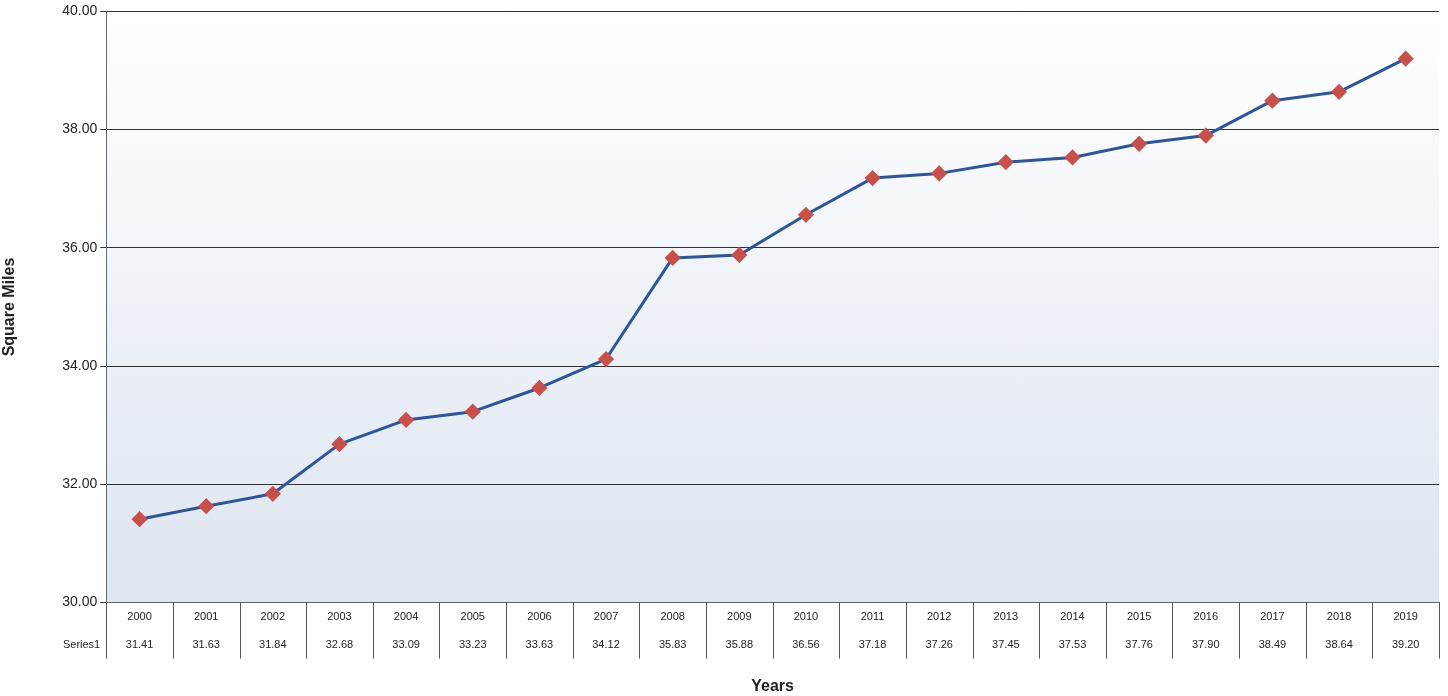 This screenshot has width=1448, height=696. I want to click on x-tick-label: 2017, so click(1272, 616).